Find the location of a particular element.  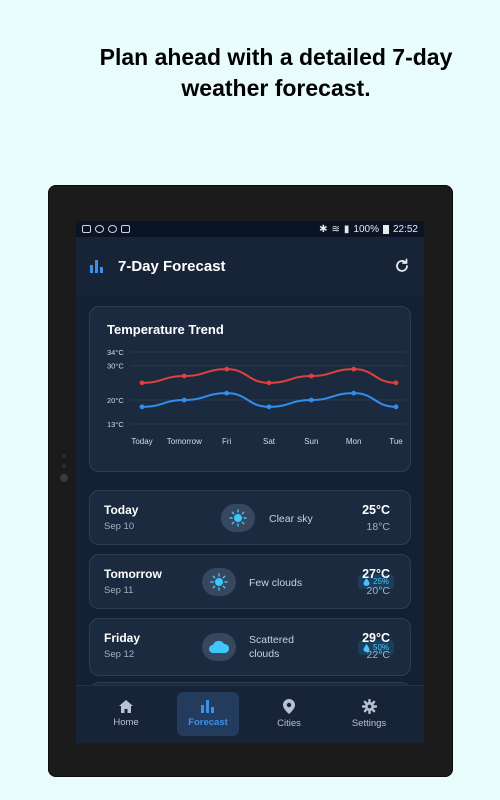

nav-settings: Settings is located at coordinates (369, 714).